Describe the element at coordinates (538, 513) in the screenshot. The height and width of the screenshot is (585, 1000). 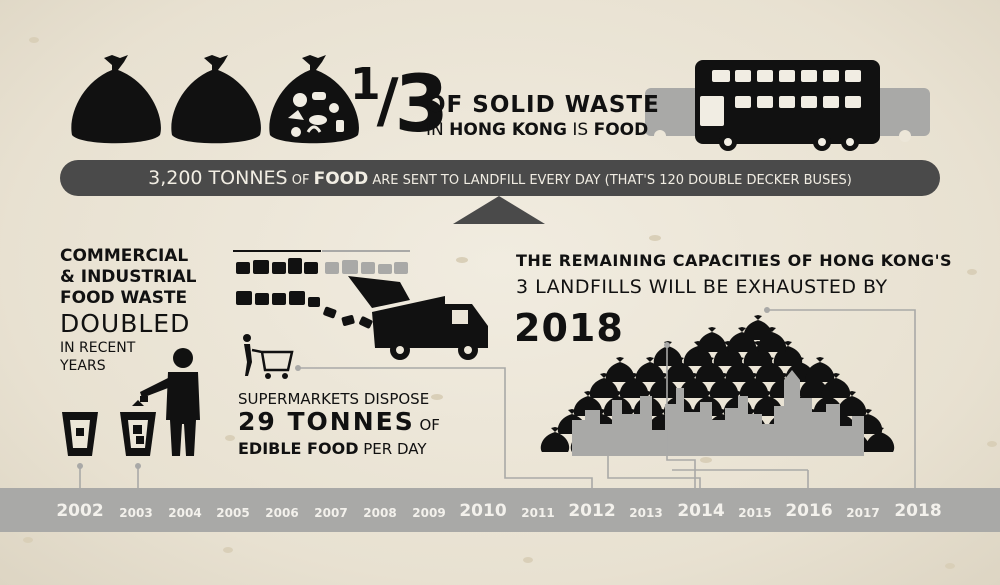
I see `timeline-year: 2011` at that location.